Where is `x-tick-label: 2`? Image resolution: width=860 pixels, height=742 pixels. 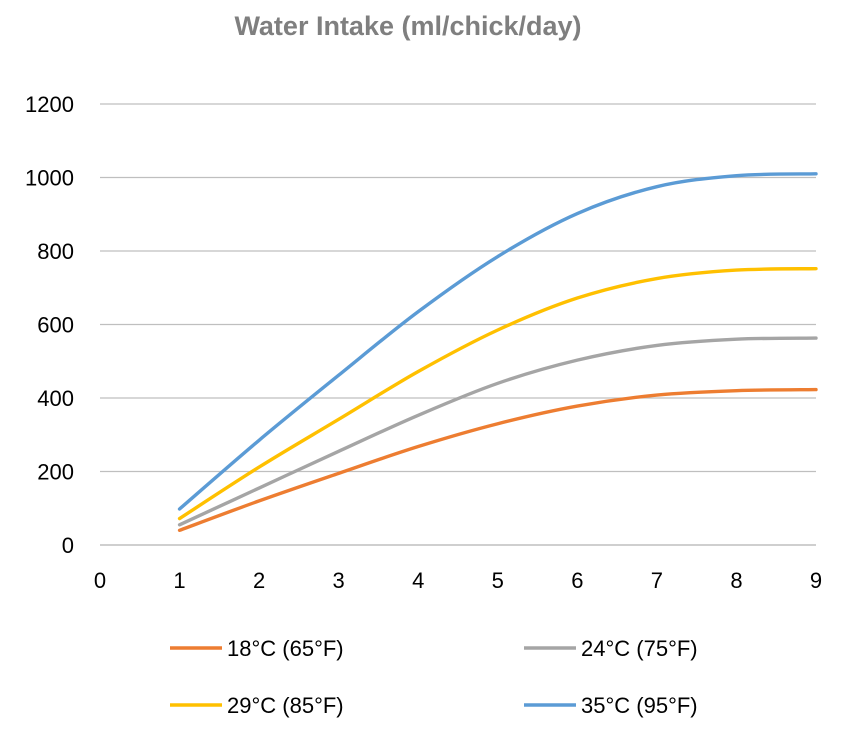
x-tick-label: 2 is located at coordinates (259, 580).